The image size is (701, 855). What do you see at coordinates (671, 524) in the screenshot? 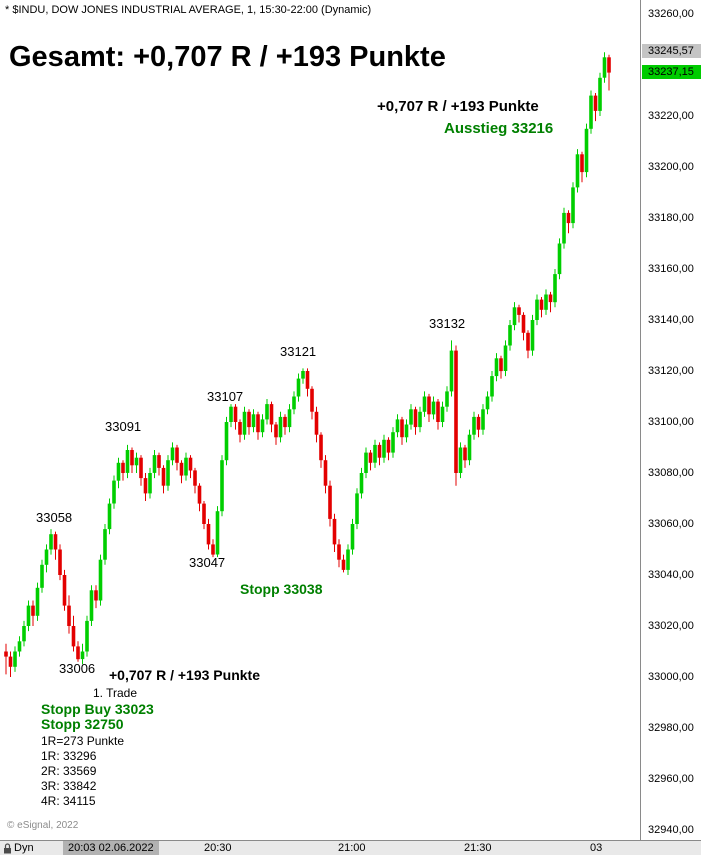
I see `price-tick-label: 33060,00` at bounding box center [671, 524].